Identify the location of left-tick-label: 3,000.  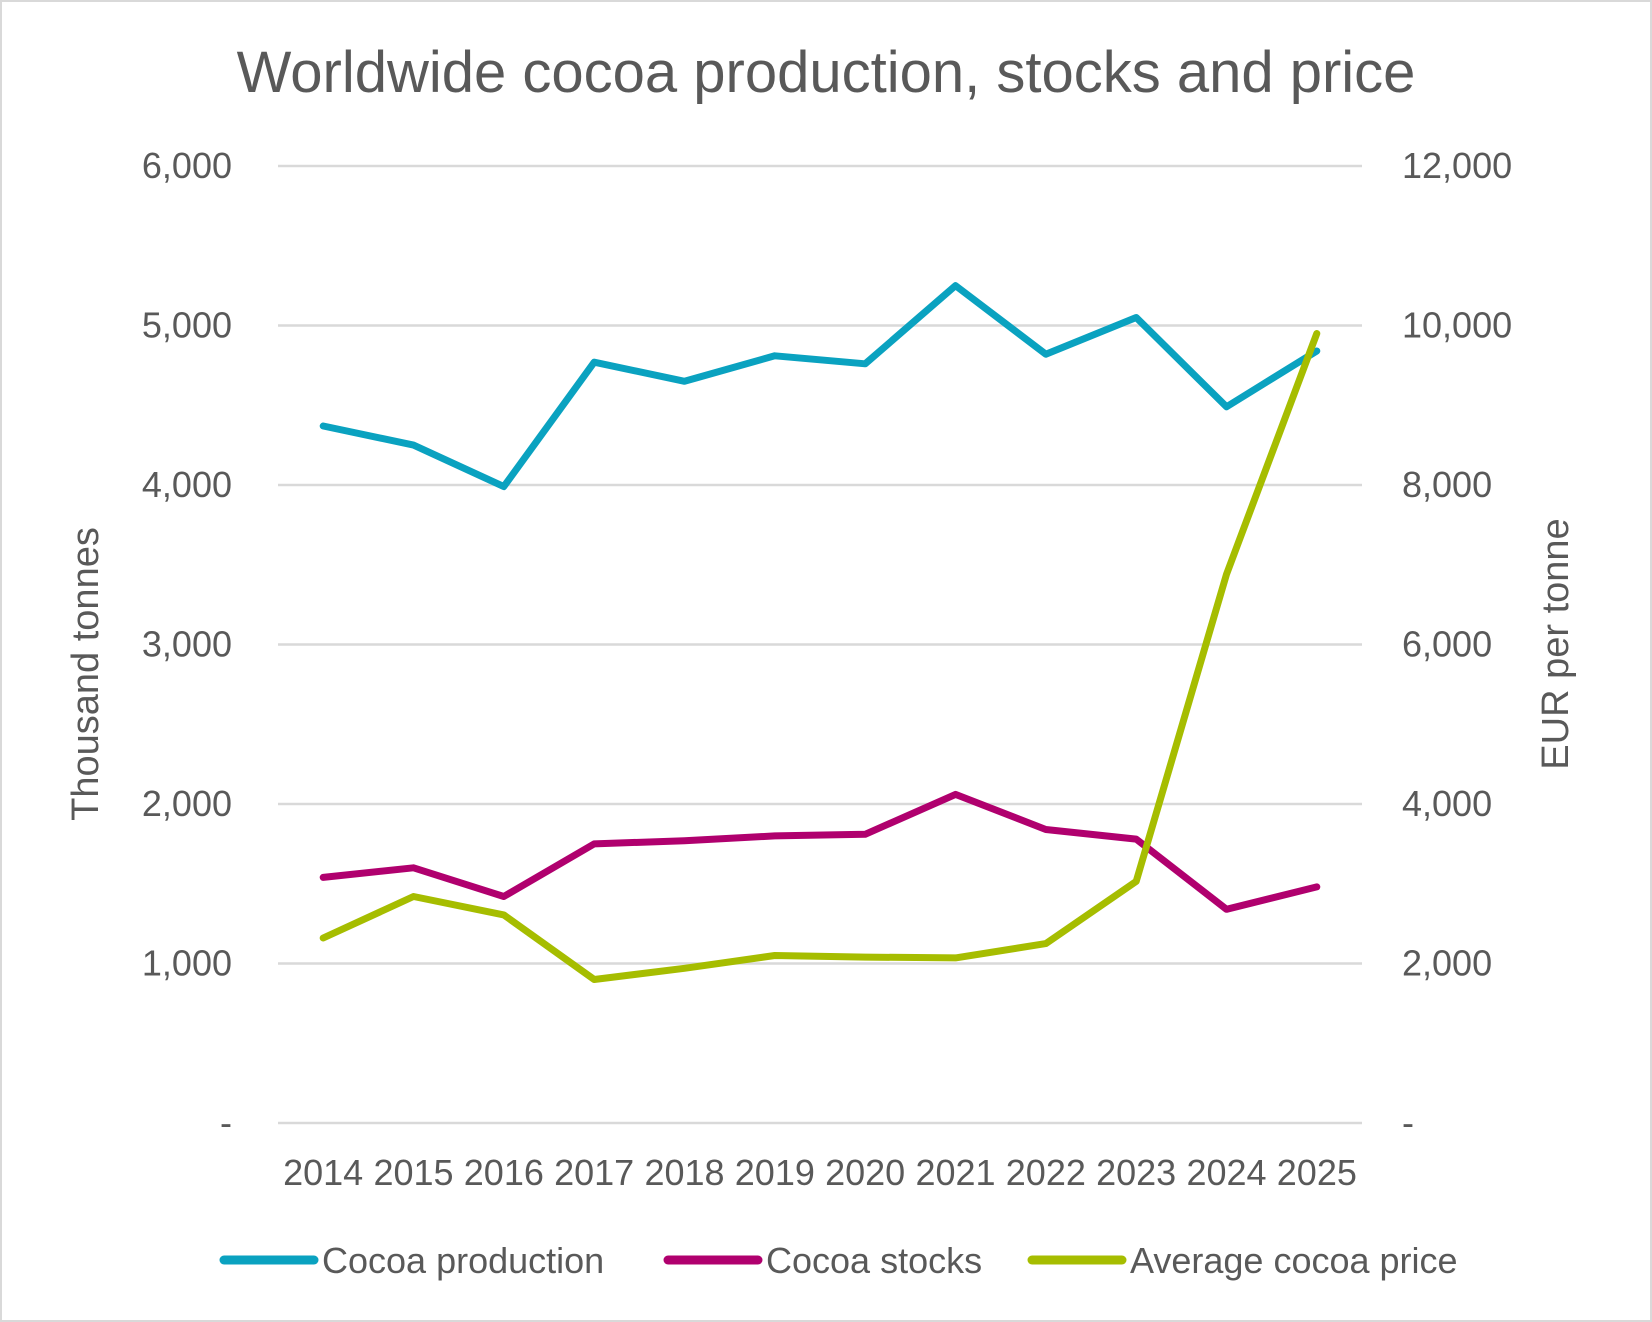
(187, 644).